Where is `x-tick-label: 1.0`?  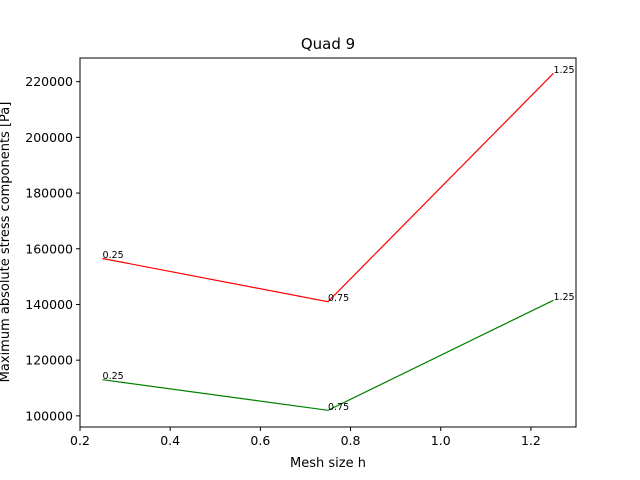 x-tick-label: 1.0 is located at coordinates (441, 440).